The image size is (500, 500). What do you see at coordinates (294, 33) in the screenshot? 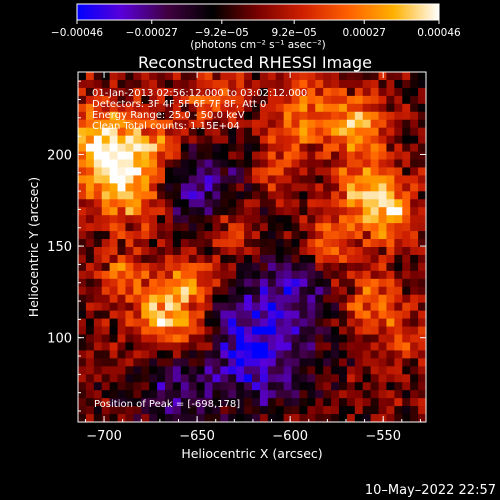
I see `colorbar-tick-label: 9.2e−05` at bounding box center [294, 33].